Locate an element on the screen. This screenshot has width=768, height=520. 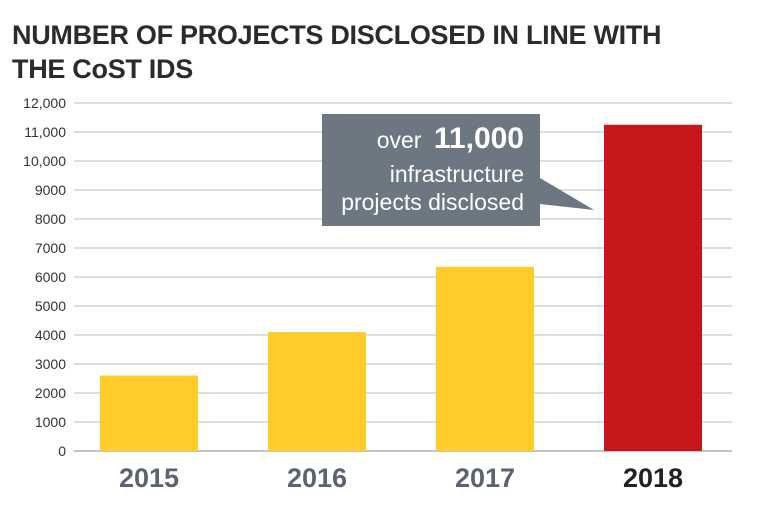
callout-line-1: over 11,000 is located at coordinates (450, 138).